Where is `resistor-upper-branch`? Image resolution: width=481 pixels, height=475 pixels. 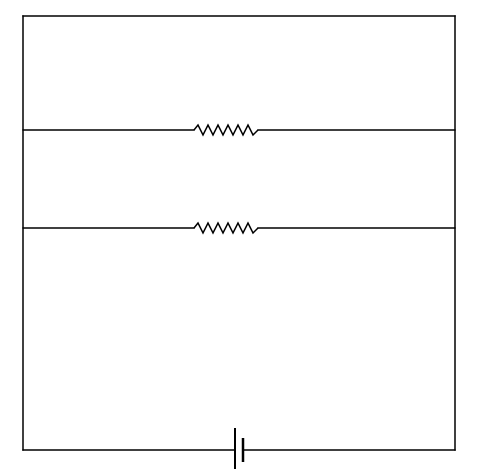 resistor-upper-branch is located at coordinates (239, 130).